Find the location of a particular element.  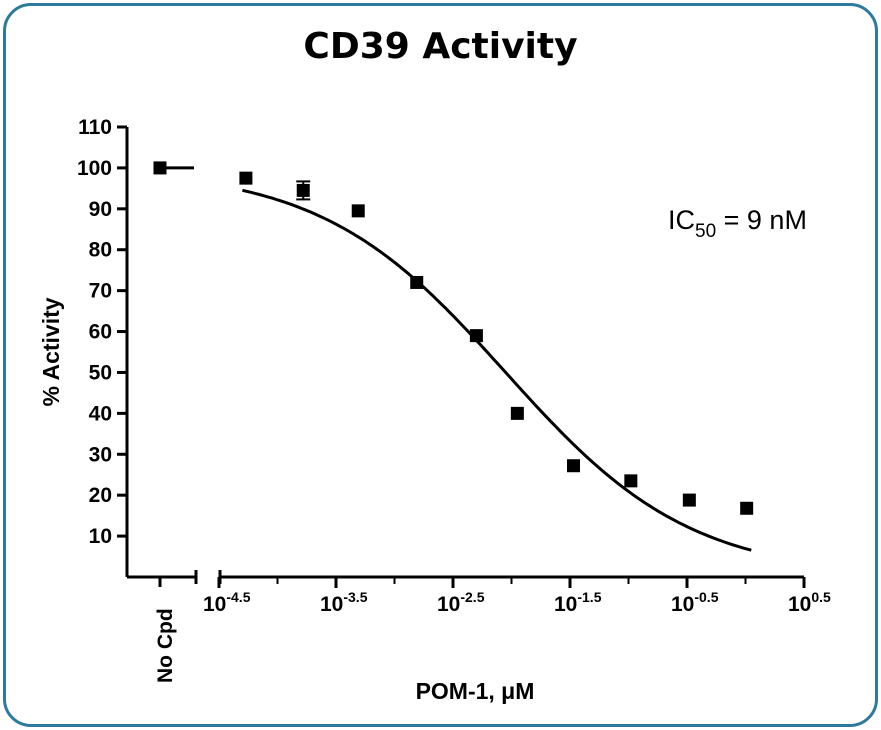

x-tick-label: 10-0.5 is located at coordinates (695, 602).